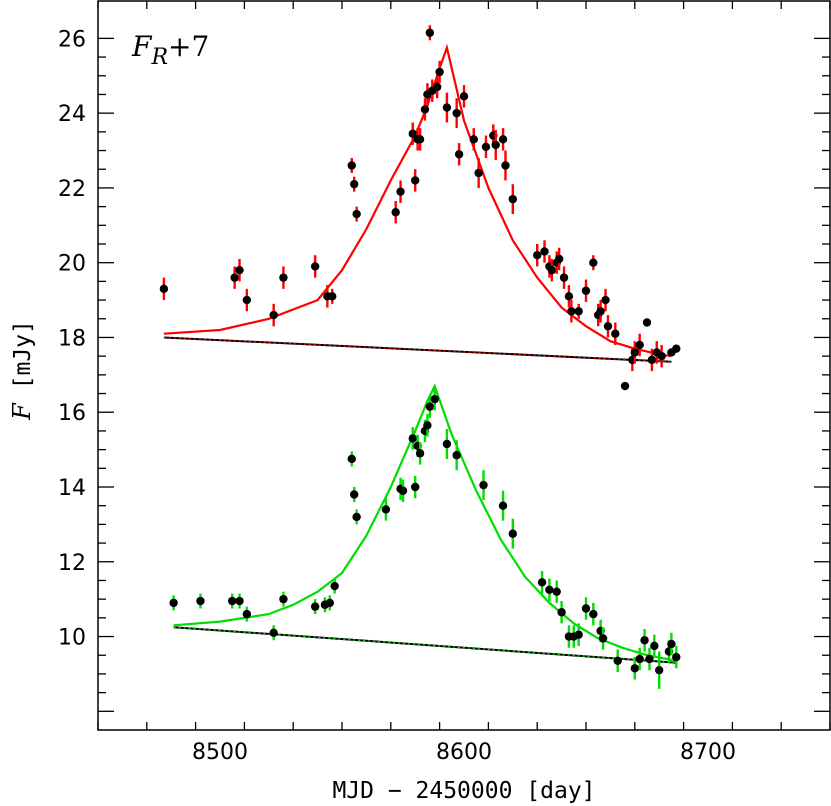 The height and width of the screenshot is (806, 831). I want to click on annotation-offset: +7, so click(188, 46).